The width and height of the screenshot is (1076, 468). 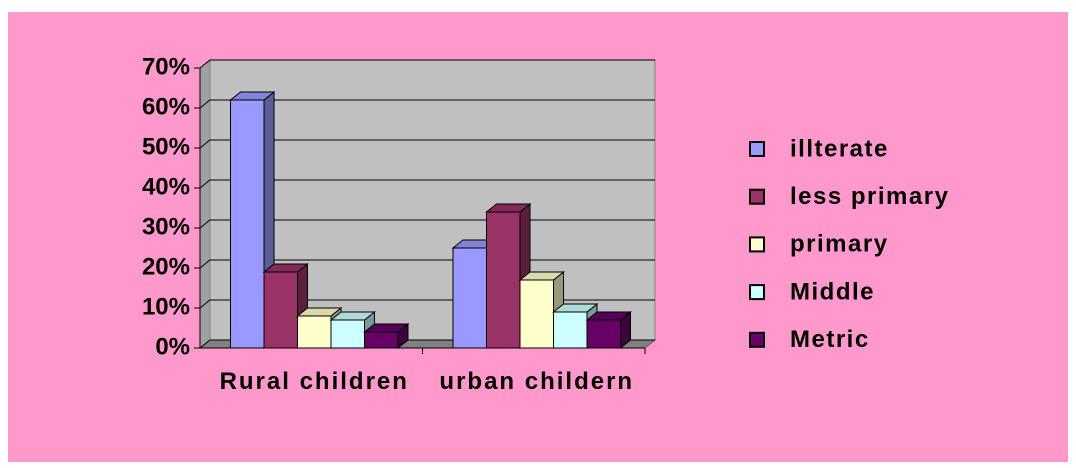 What do you see at coordinates (537, 381) in the screenshot?
I see `x-tick-label: urban childern` at bounding box center [537, 381].